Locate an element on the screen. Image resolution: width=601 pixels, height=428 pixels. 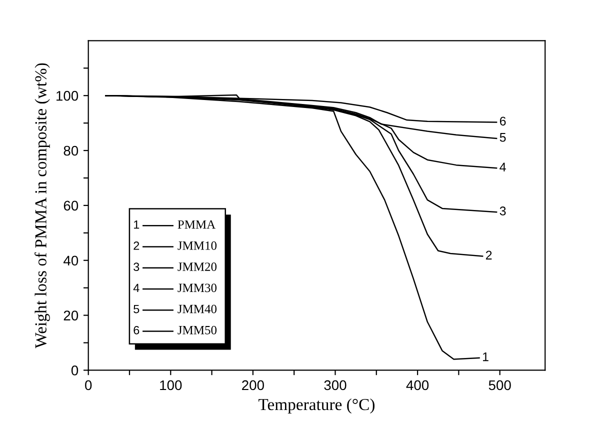
legend-label: JMM10 is located at coordinates (197, 245).